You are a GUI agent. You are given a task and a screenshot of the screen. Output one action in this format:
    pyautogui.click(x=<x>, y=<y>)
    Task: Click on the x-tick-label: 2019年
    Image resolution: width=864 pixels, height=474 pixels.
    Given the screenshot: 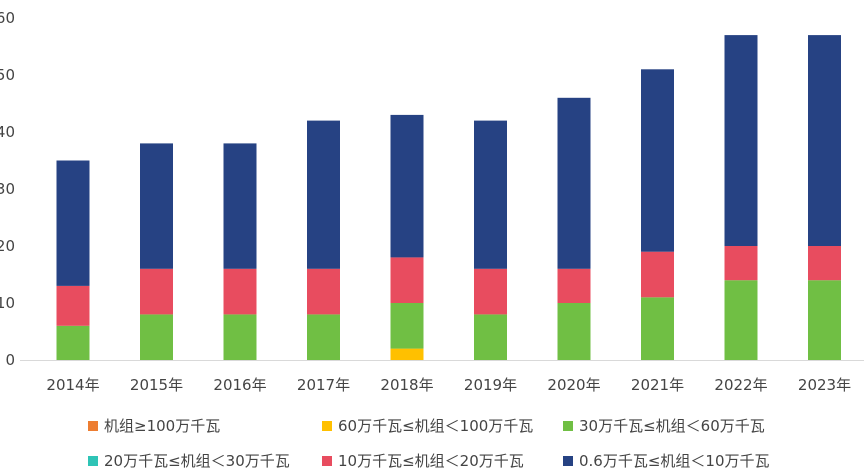 What is the action you would take?
    pyautogui.click(x=490, y=385)
    